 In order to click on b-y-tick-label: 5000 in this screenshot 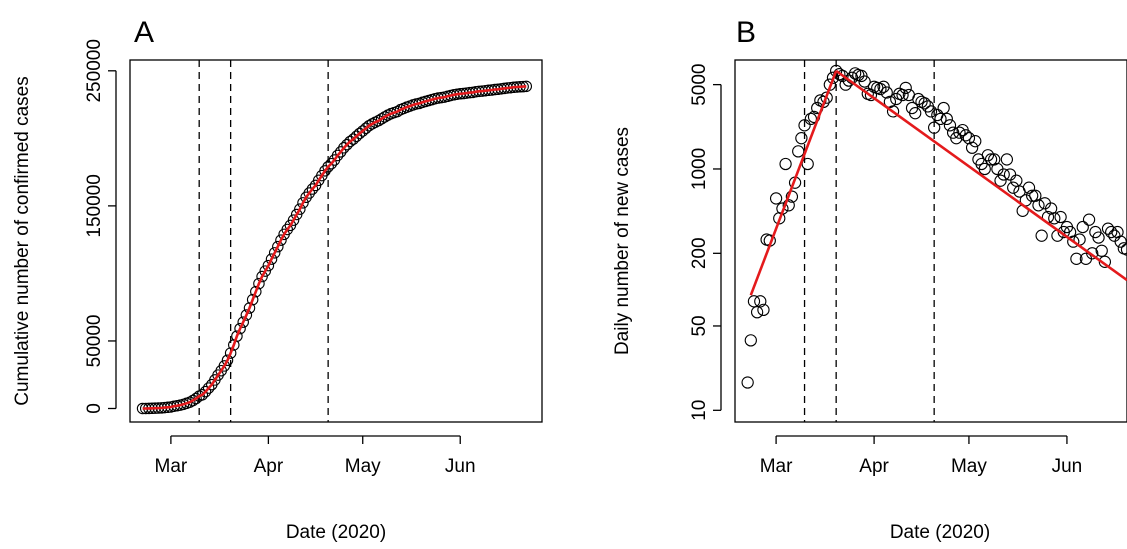, I will do `click(699, 84)`.